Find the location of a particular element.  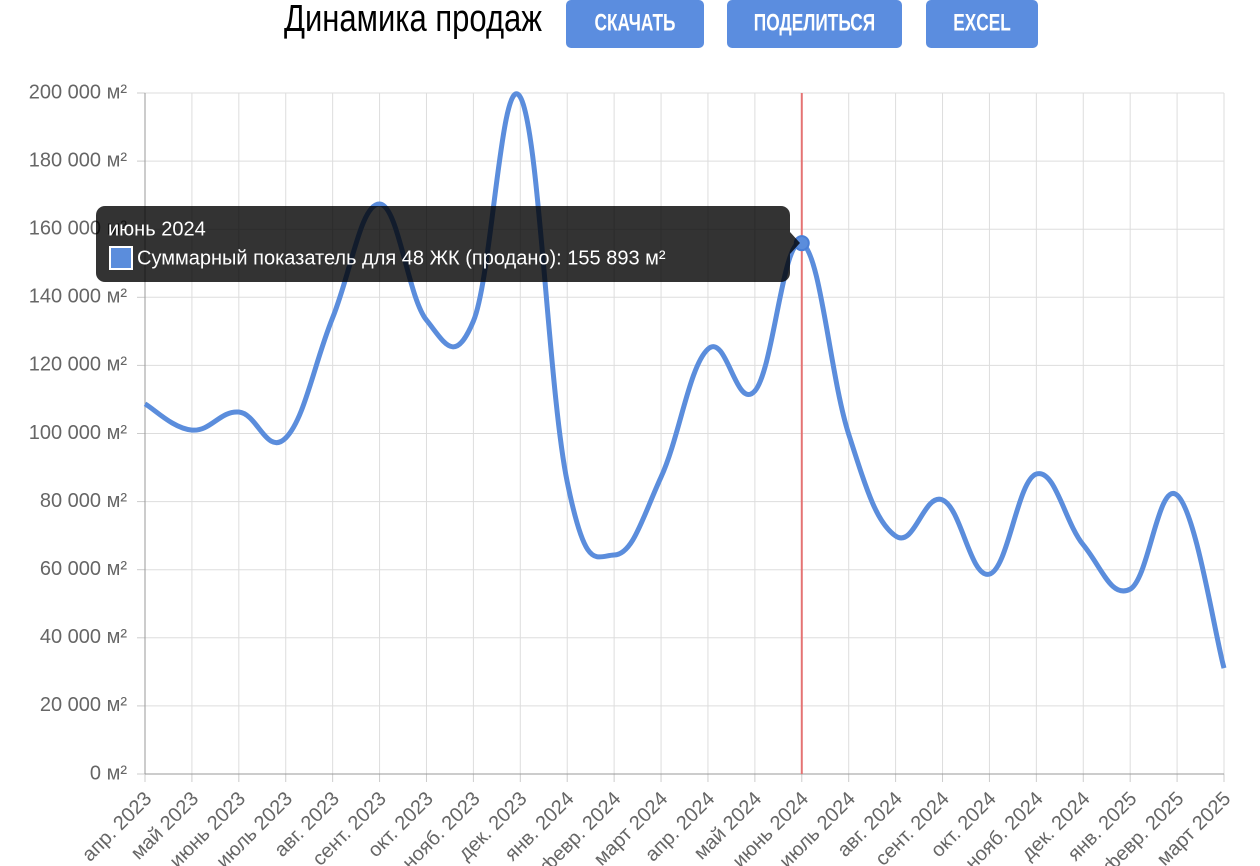

y-tick-label: 20 000 м² is located at coordinates (83, 705).